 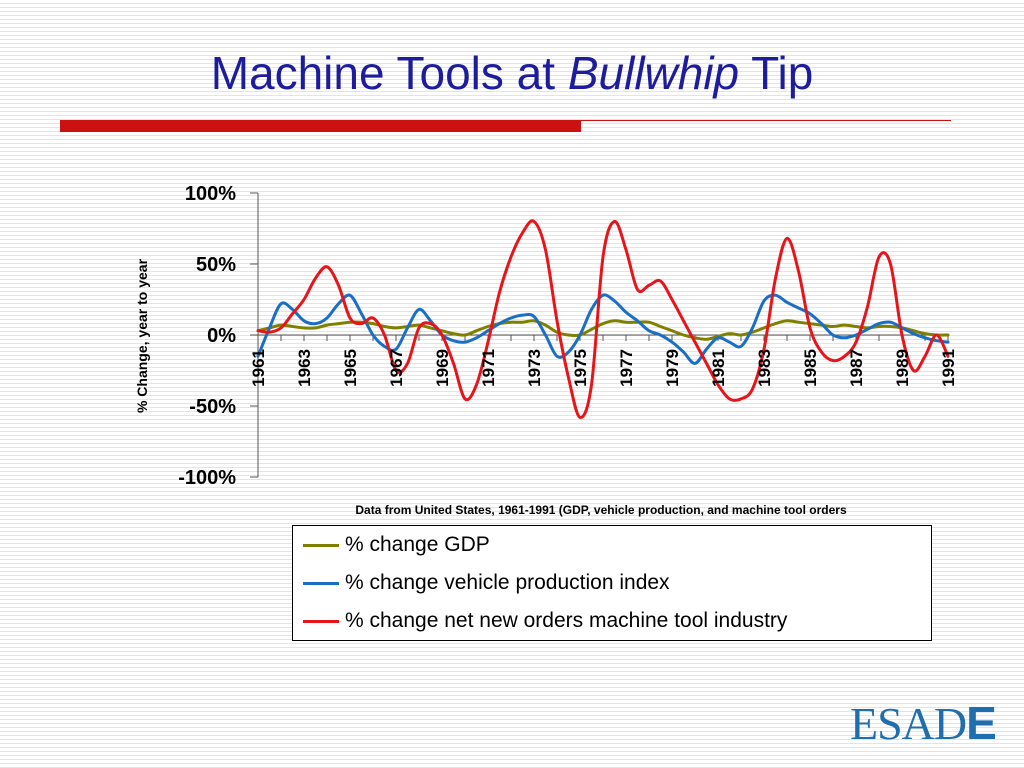 What do you see at coordinates (902, 368) in the screenshot?
I see `x-tick-label: 1989` at bounding box center [902, 368].